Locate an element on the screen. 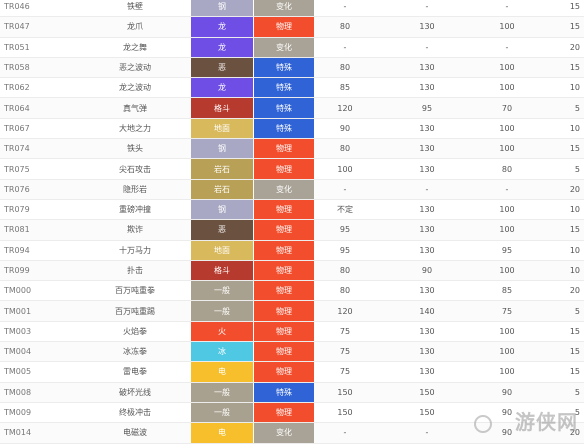 This screenshot has height=444, width=584. move-number: TM004 is located at coordinates (18, 352).